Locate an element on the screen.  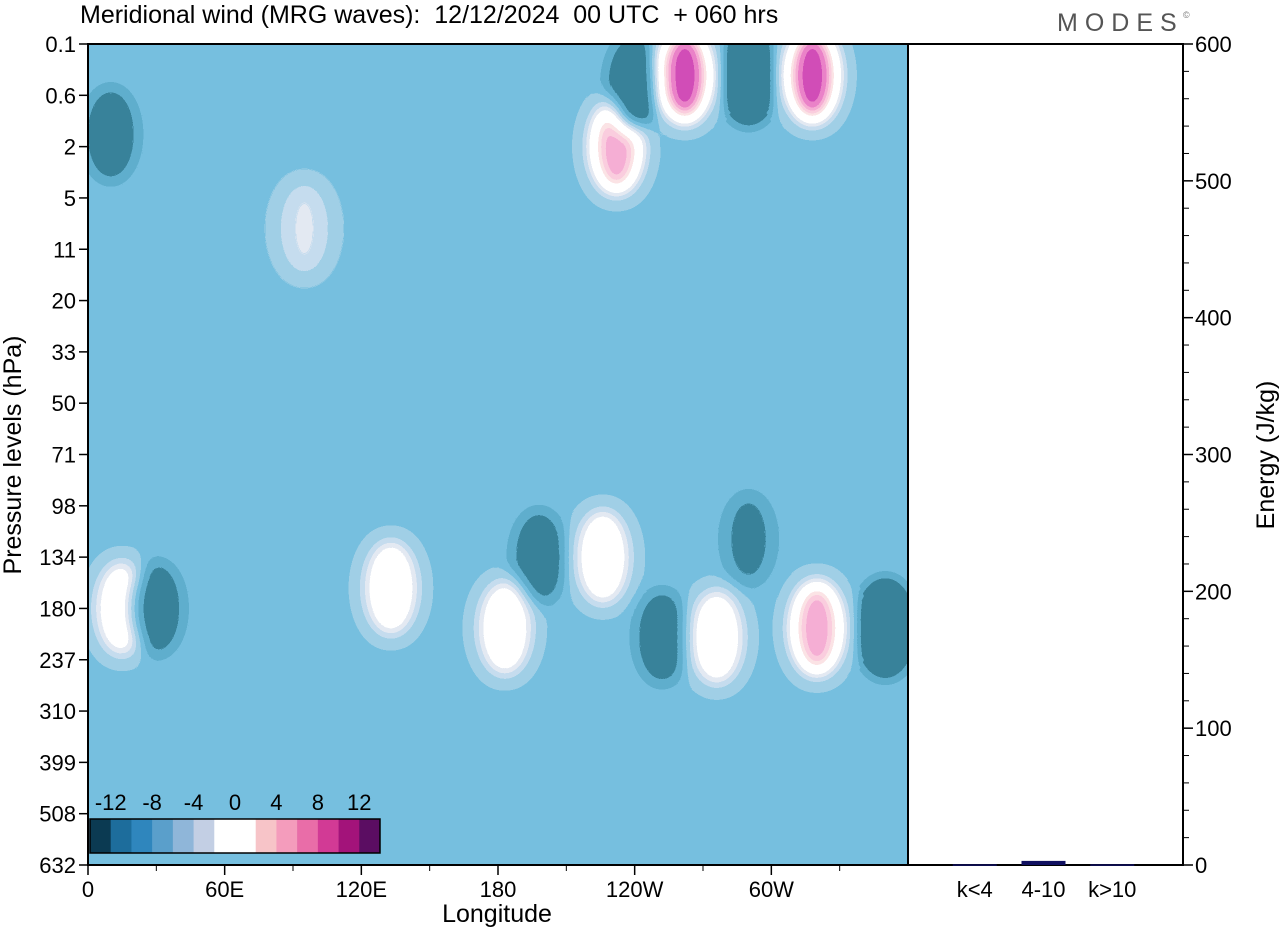
y-tick-label: 237 is located at coordinates (57, 660).